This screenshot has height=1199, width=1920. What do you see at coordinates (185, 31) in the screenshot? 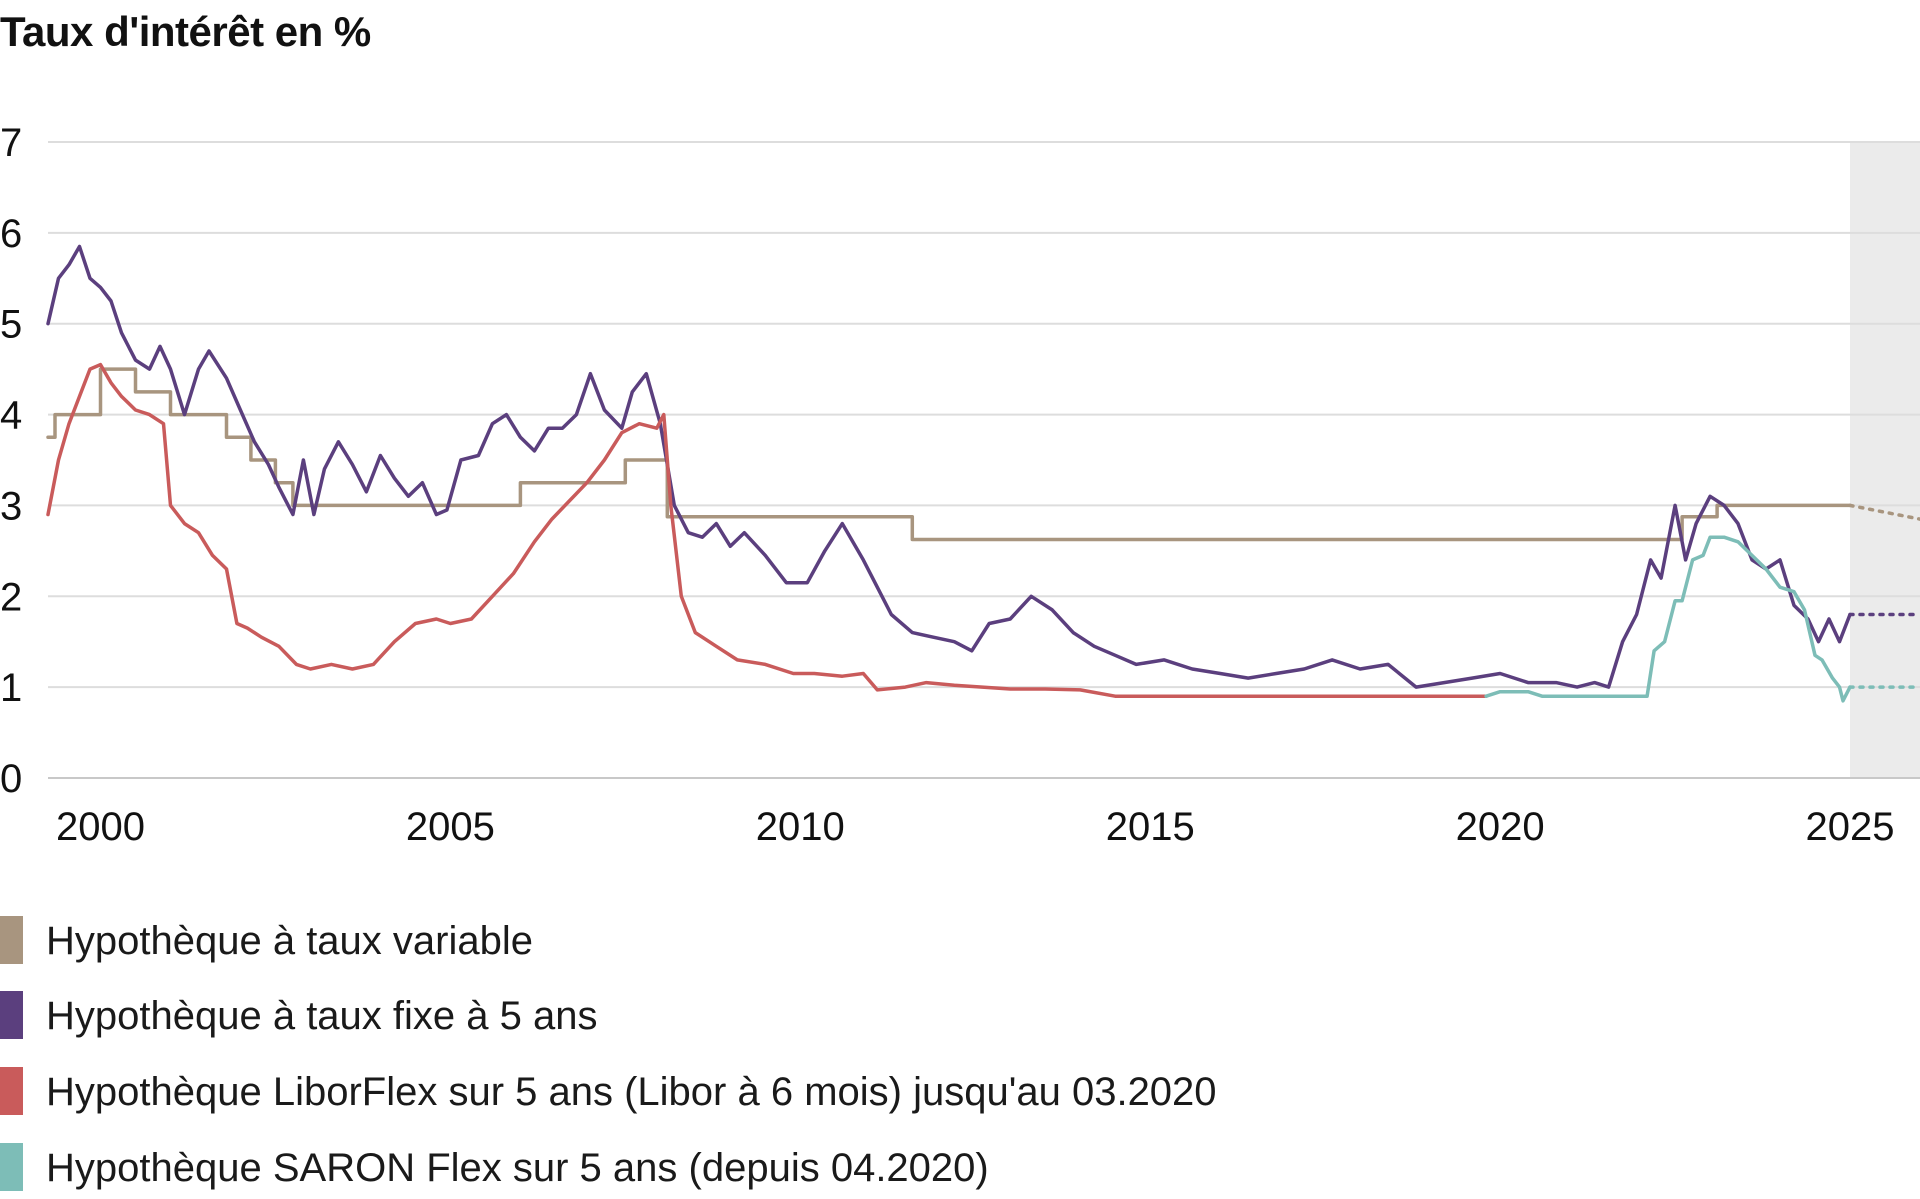
I see `chart-title: Taux d'intérêt en %` at bounding box center [185, 31].